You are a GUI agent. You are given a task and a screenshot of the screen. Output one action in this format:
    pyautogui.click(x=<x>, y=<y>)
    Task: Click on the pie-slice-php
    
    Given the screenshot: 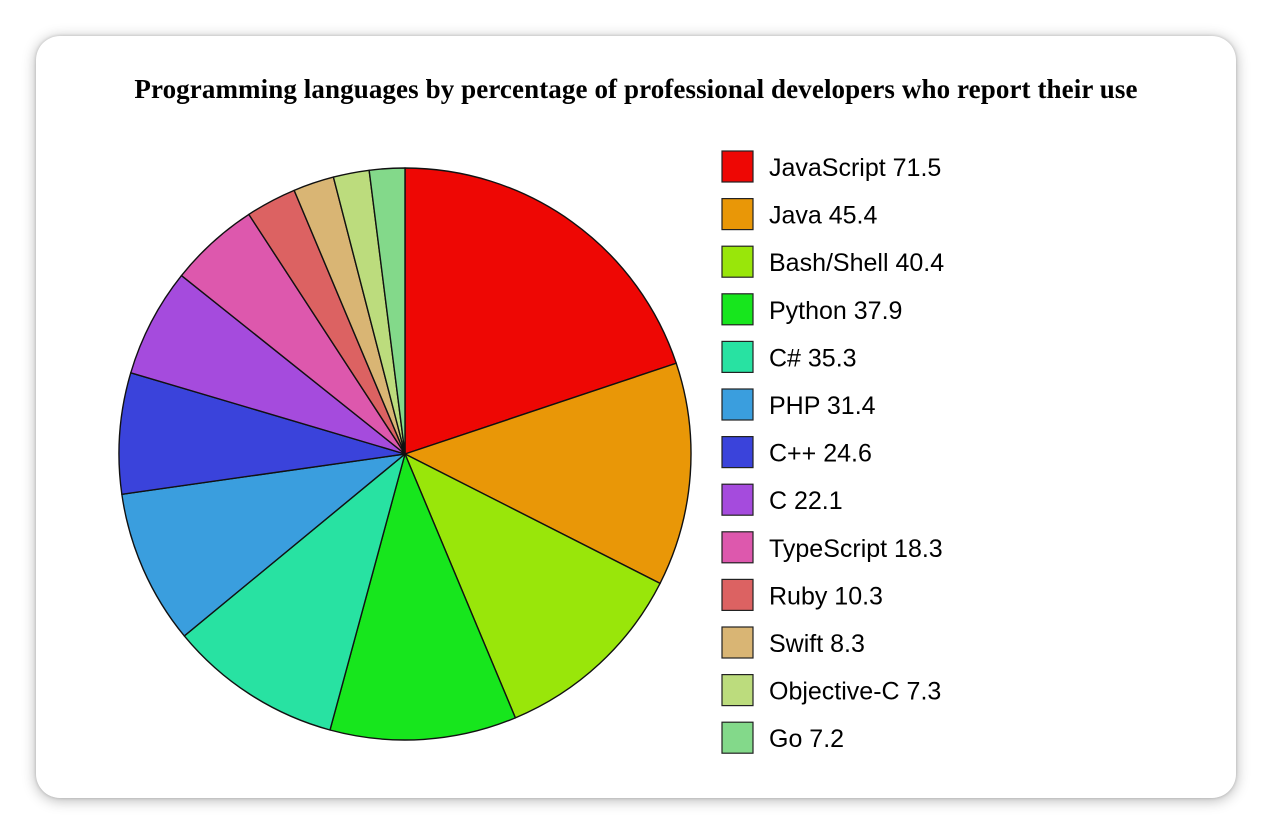 What is the action you would take?
    pyautogui.click(x=263, y=545)
    